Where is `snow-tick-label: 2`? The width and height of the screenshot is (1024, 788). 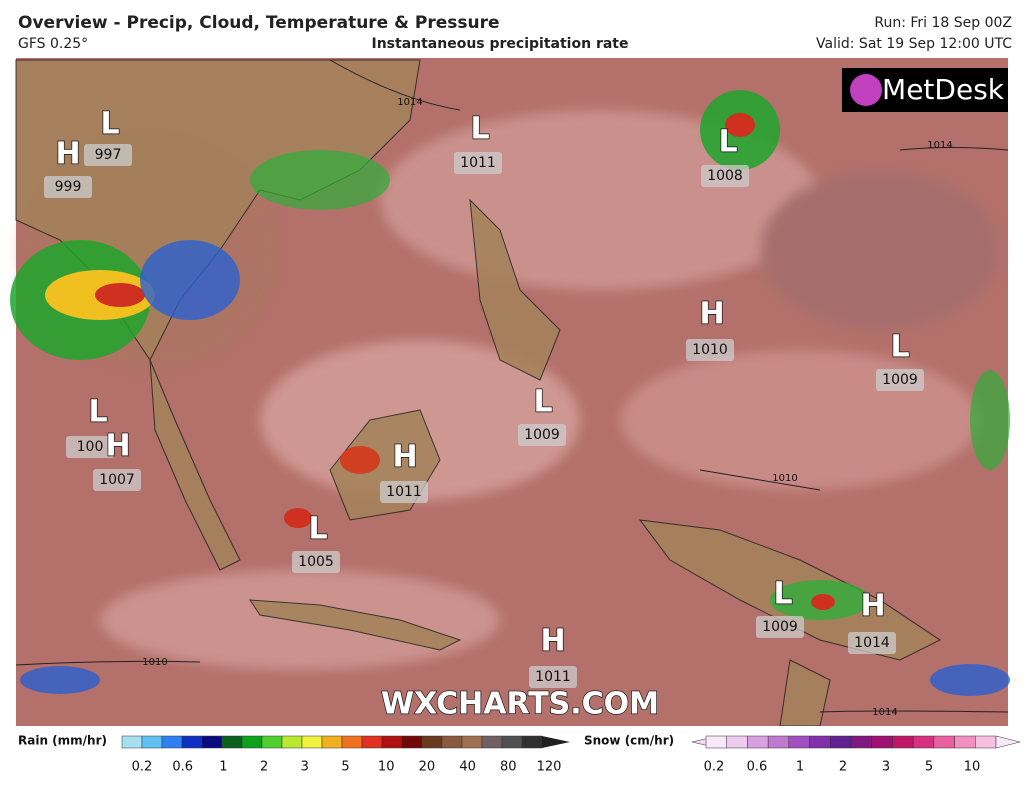
snow-tick-label: 2 is located at coordinates (843, 767).